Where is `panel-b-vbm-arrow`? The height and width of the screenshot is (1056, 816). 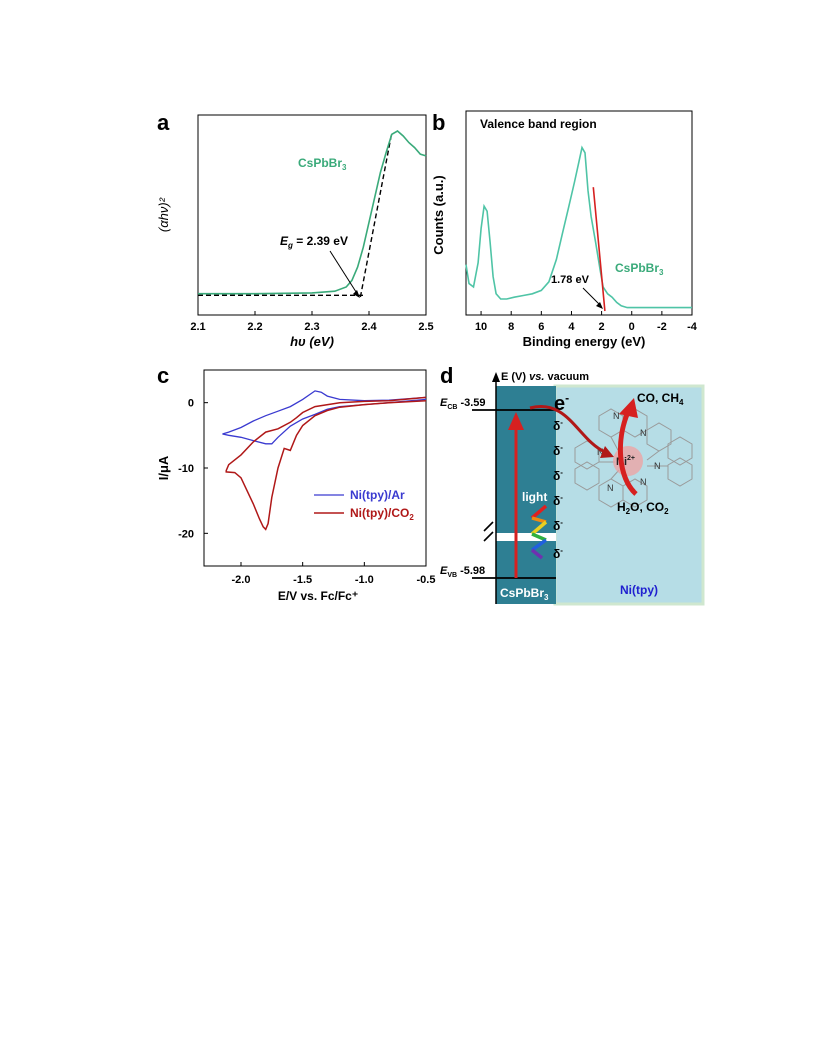
panel-b-vbm-arrow is located at coordinates (592, 297).